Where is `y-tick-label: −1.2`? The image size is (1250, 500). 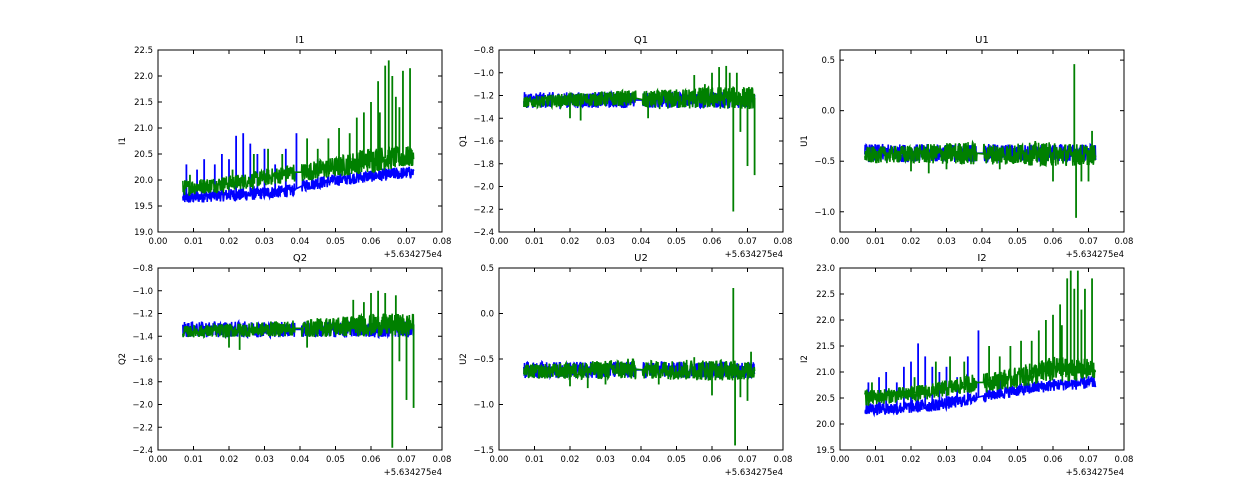 y-tick-label: −1.2 is located at coordinates (142, 315).